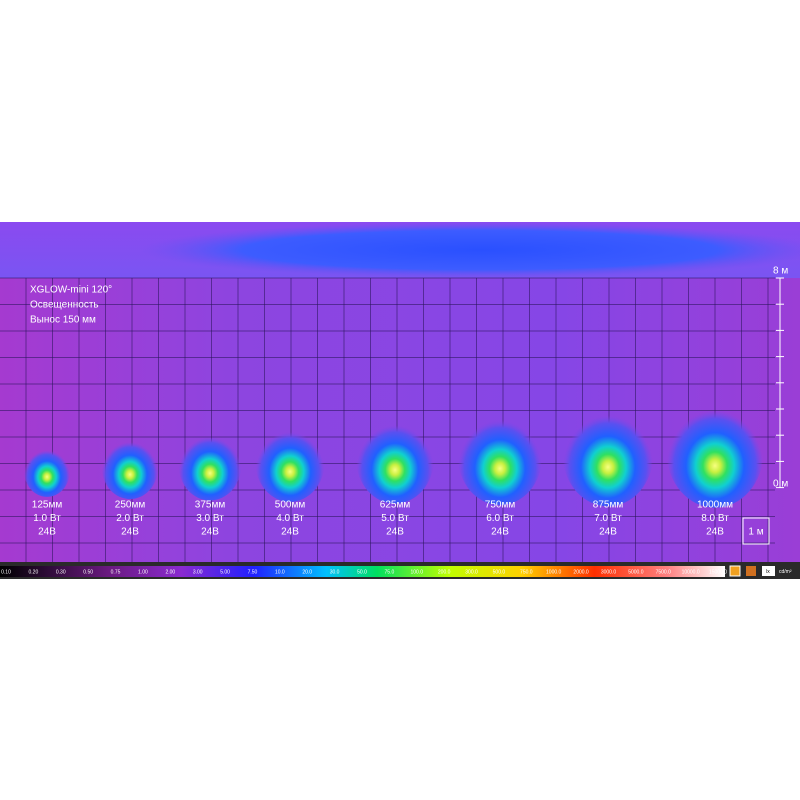 This screenshot has height=800, width=800. Describe the element at coordinates (290, 518) in the screenshot. I see `fixture-power: 4.0 Вт` at that location.